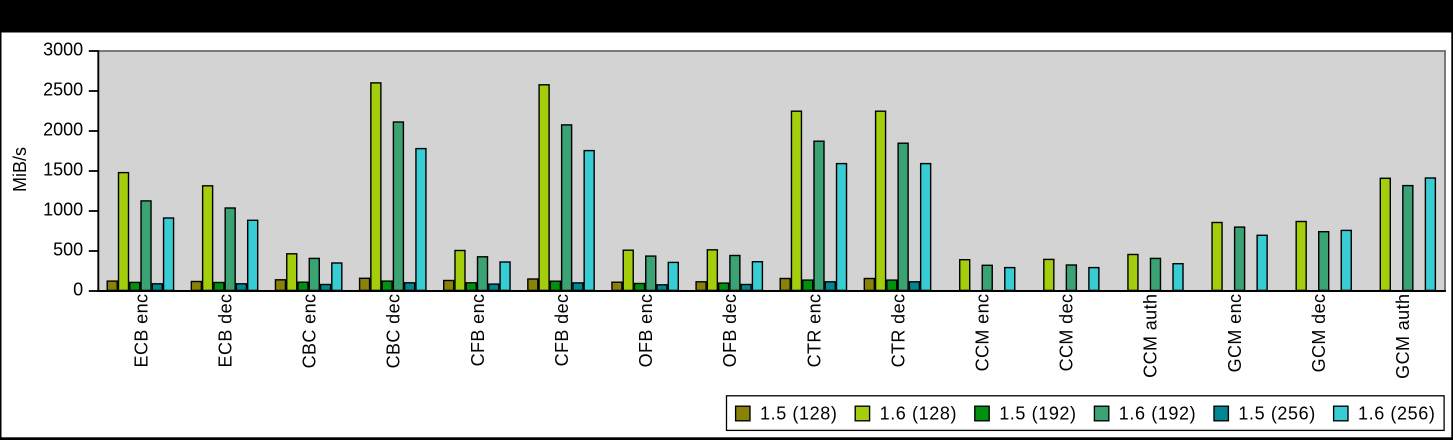 Image resolution: width=1453 pixels, height=440 pixels. I want to click on svg-text: MiB/s, so click(20, 169).